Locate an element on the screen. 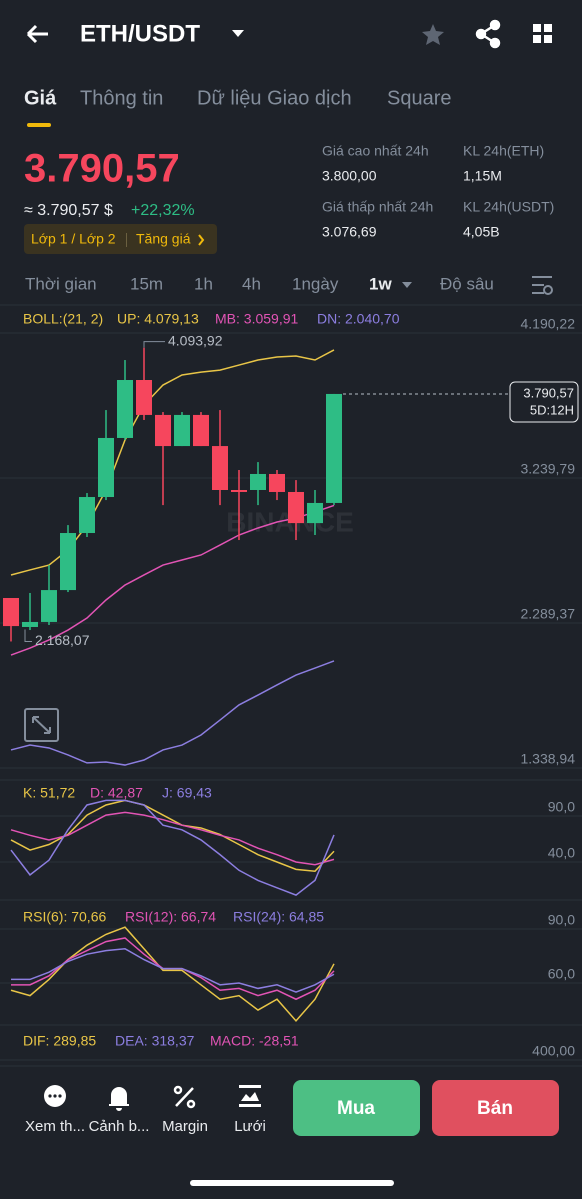 The height and width of the screenshot is (1199, 582). interval: 1ngày is located at coordinates (315, 283).